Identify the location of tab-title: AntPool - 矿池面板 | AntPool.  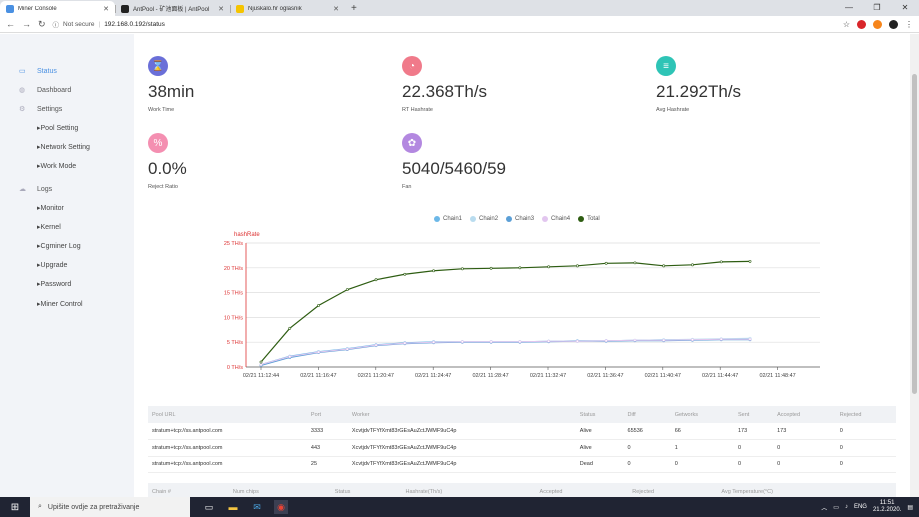
(171, 10).